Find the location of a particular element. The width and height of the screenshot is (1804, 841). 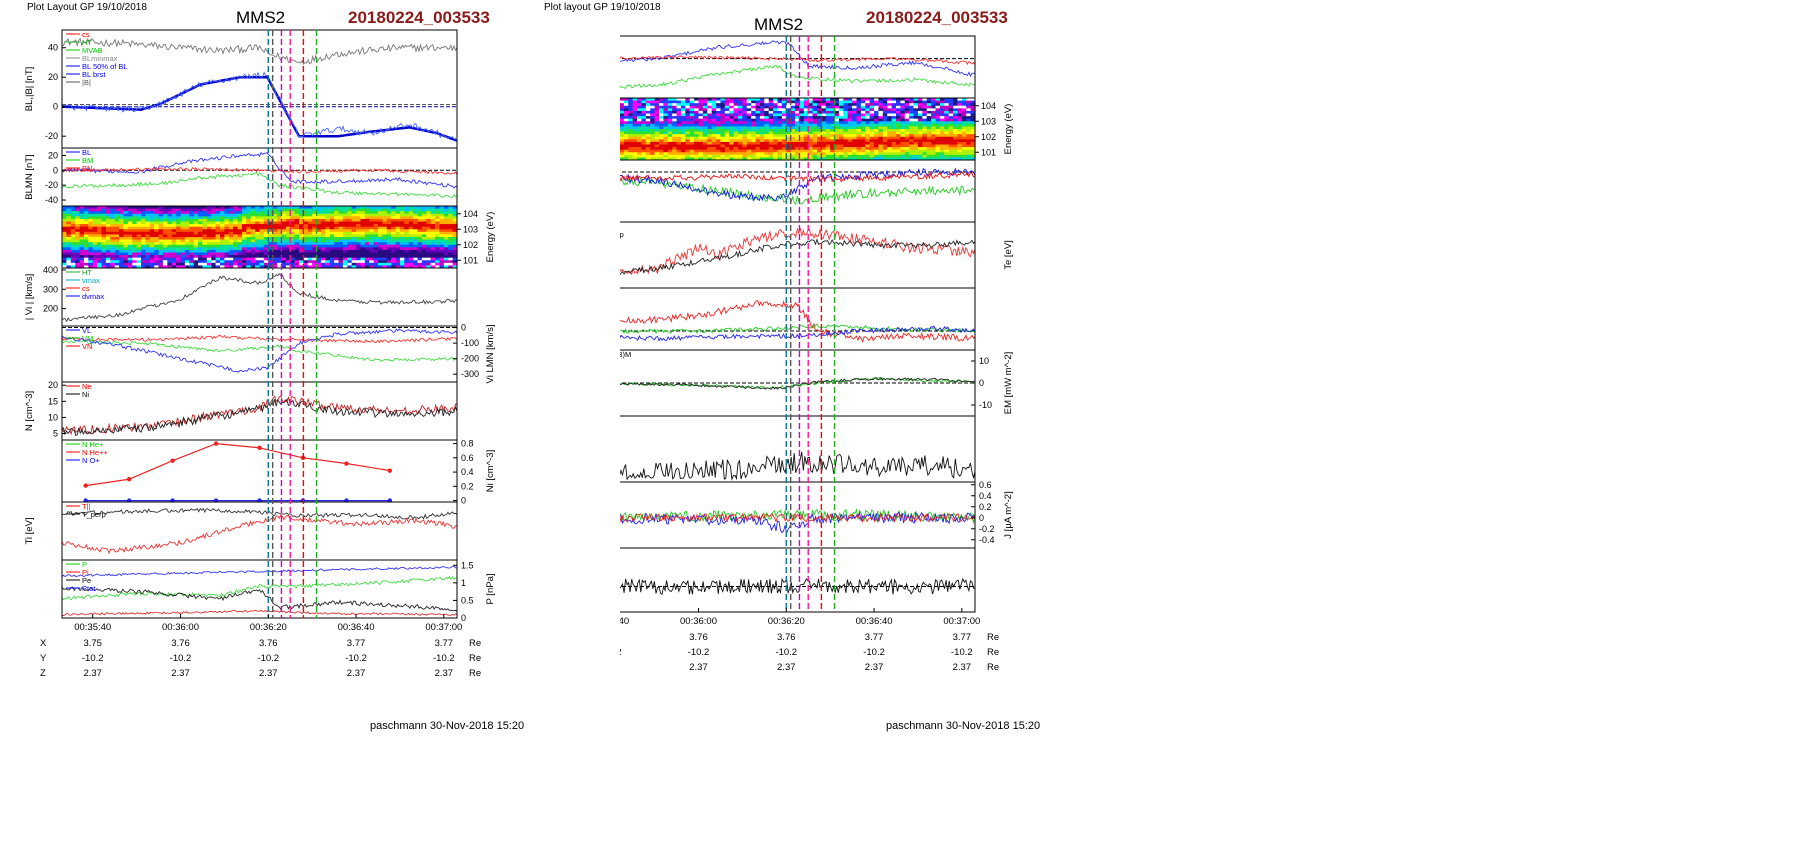

panel-bg is located at coordinates (797, 449).